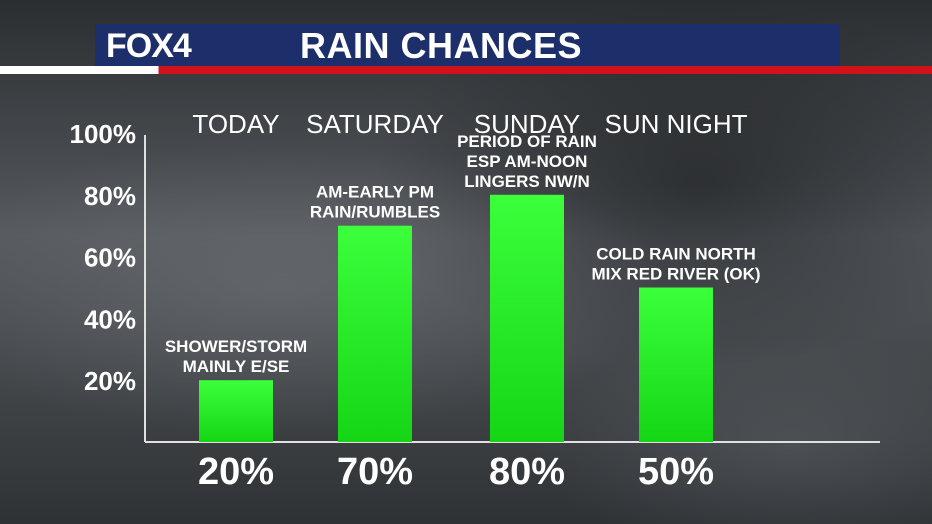 Image resolution: width=932 pixels, height=524 pixels. I want to click on banner-underline, so click(466, 70).